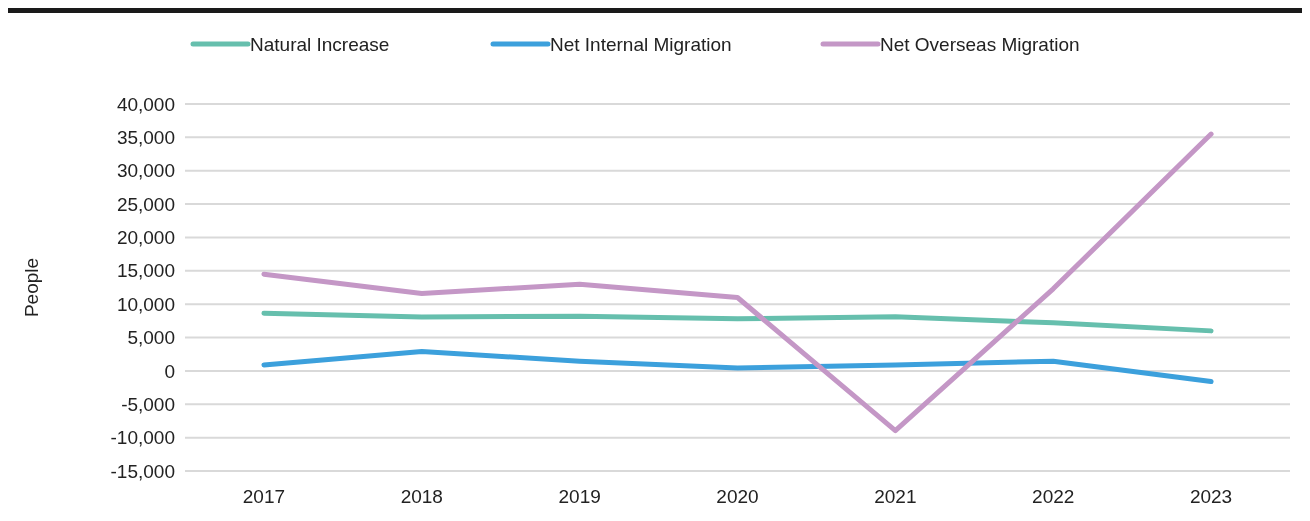  I want to click on x-tick-label: 2020, so click(737, 496).